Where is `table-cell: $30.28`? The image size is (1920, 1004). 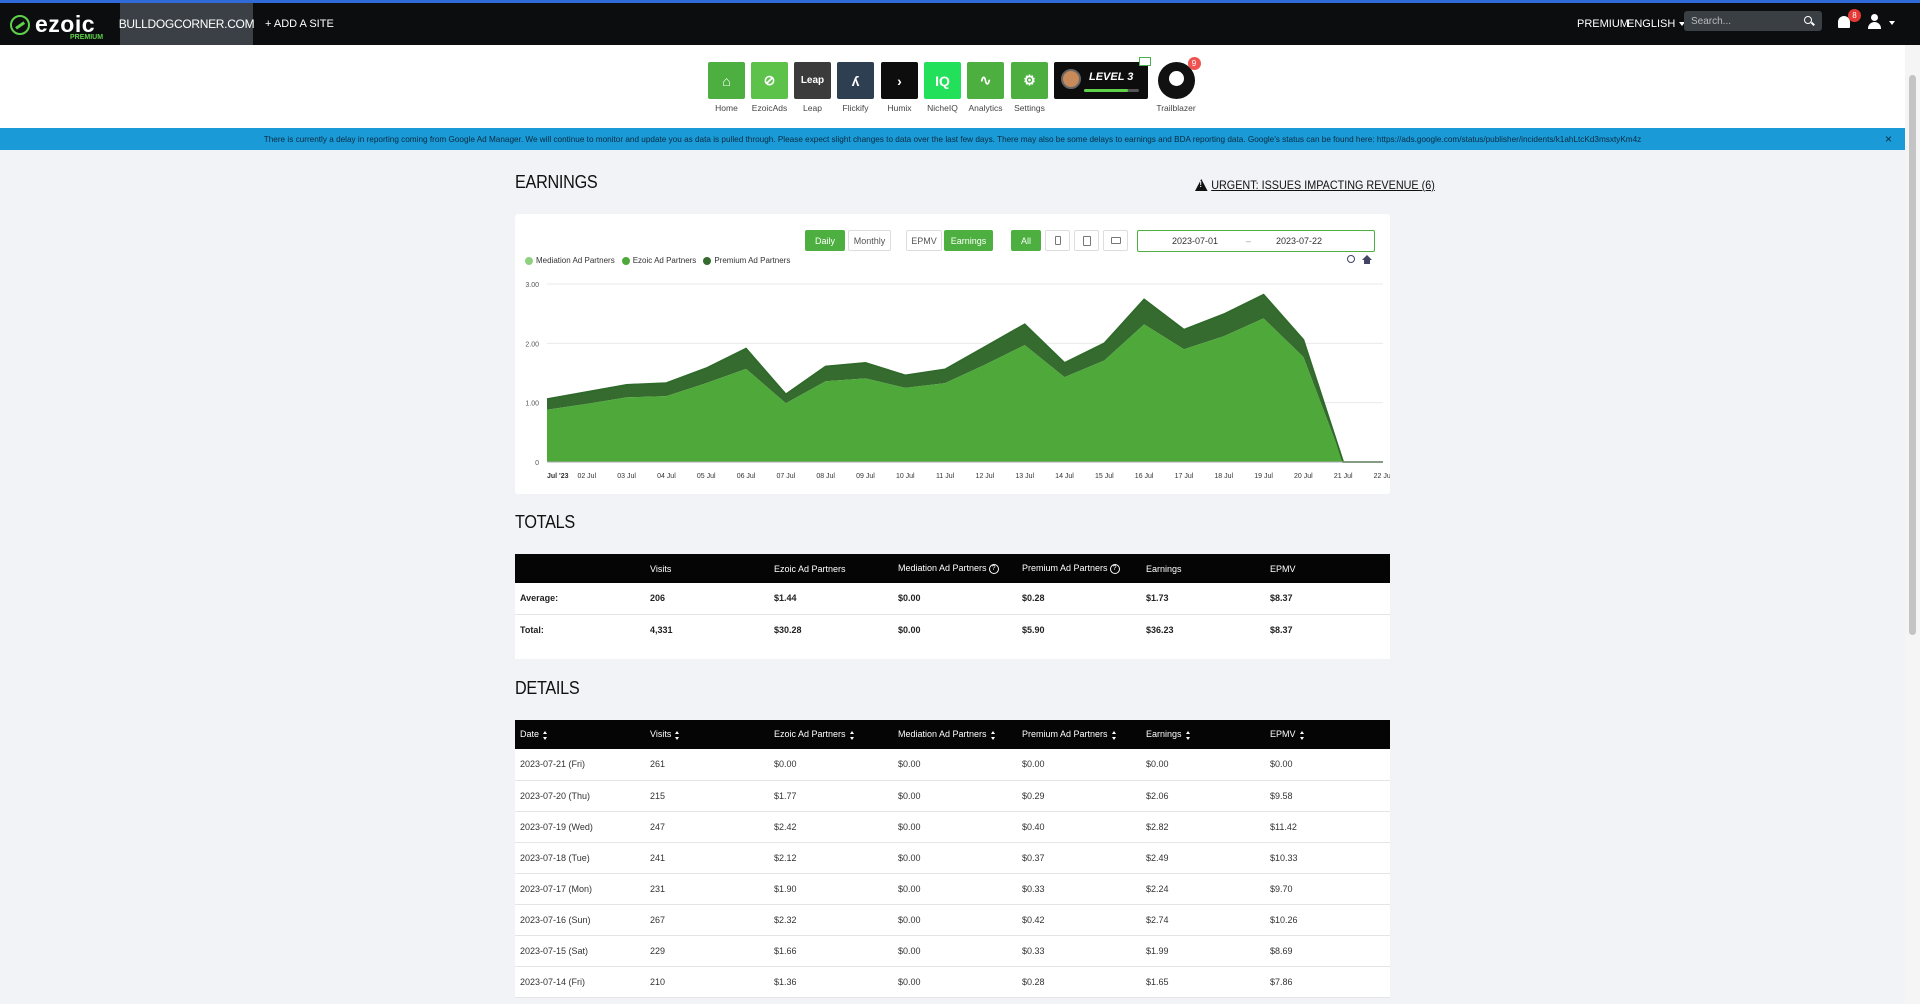 table-cell: $30.28 is located at coordinates (831, 630).